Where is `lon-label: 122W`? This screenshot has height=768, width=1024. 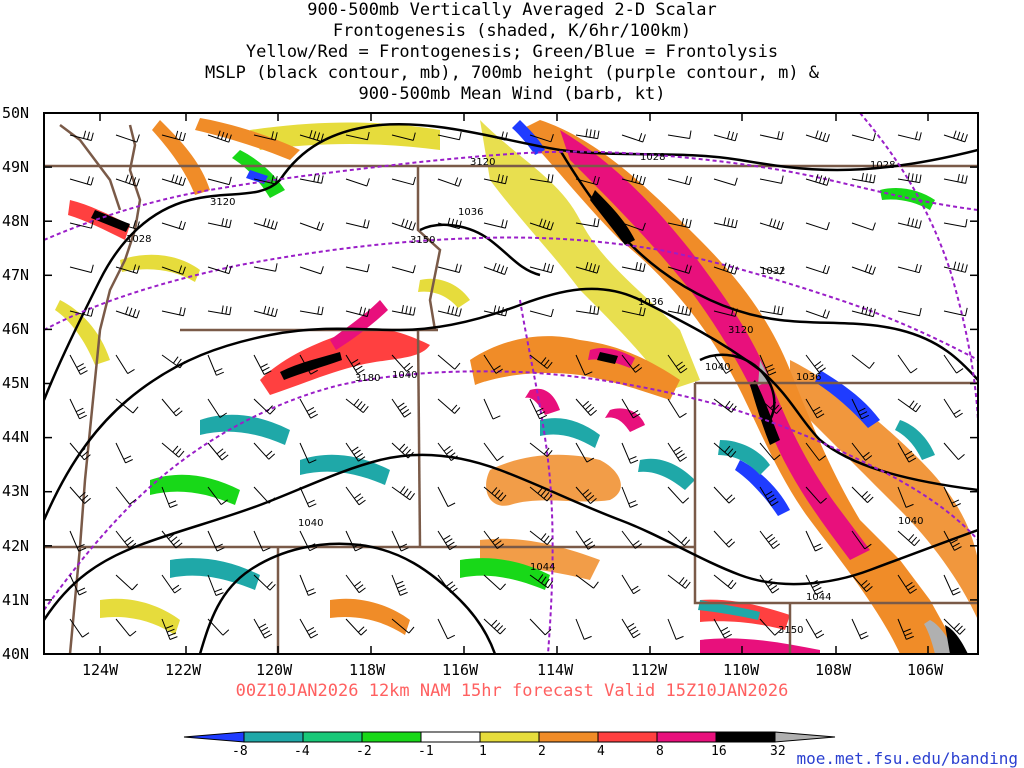
lon-label: 122W is located at coordinates (183, 670).